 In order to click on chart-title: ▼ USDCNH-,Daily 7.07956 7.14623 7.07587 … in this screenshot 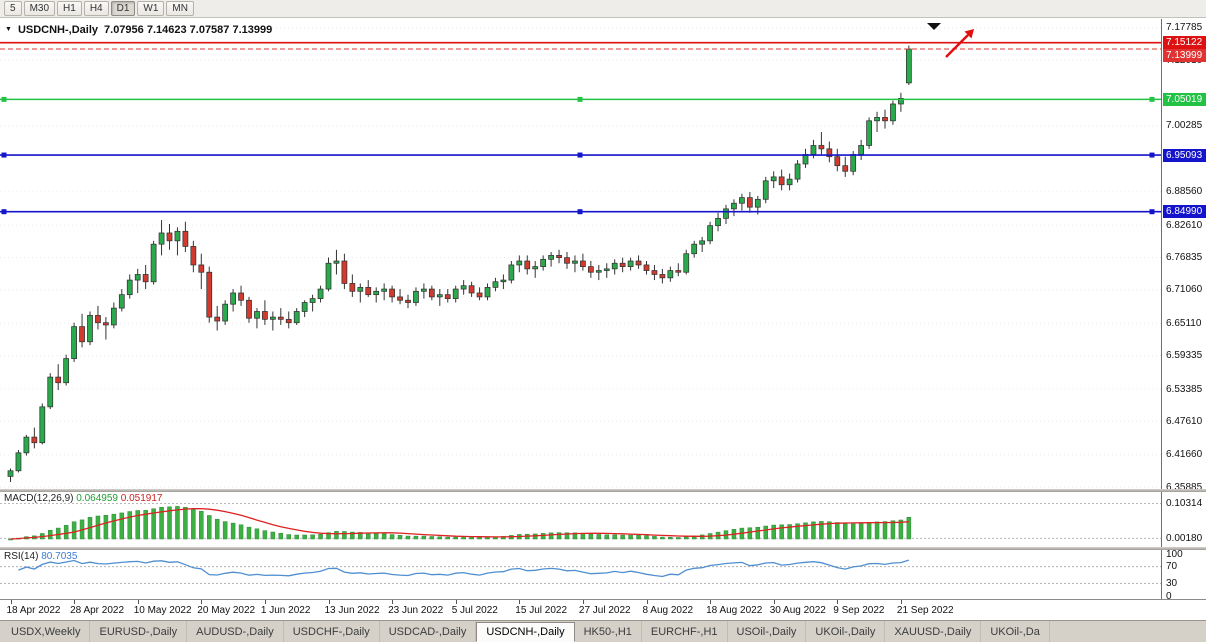, I will do `click(138, 30)`.